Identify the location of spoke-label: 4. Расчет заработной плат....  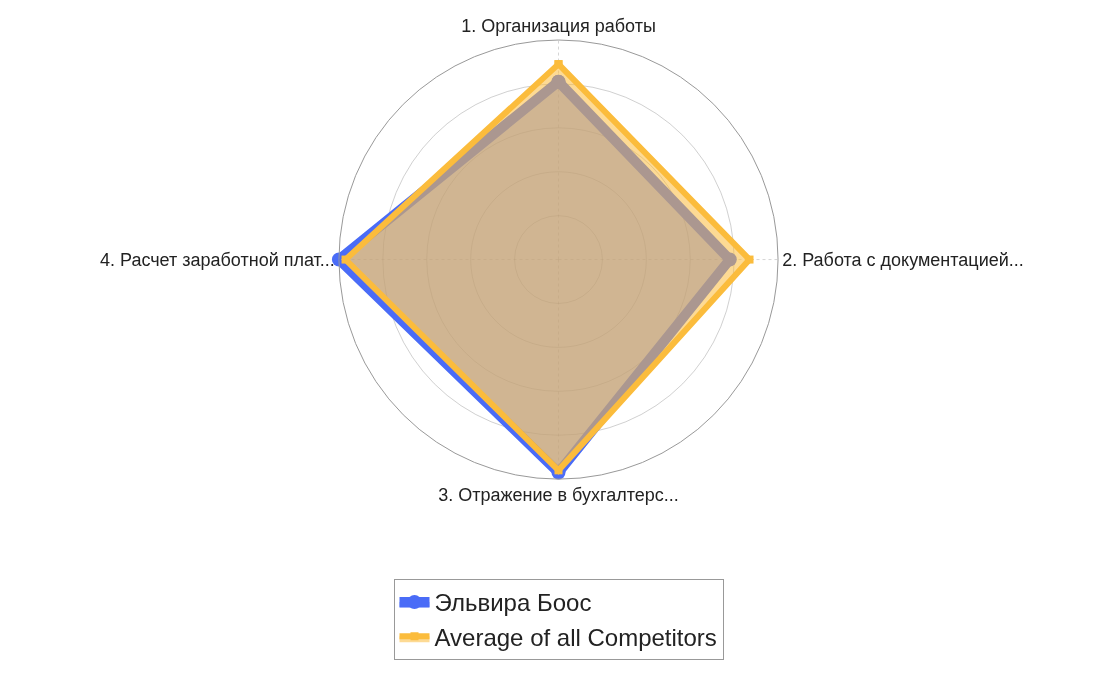
(217, 259).